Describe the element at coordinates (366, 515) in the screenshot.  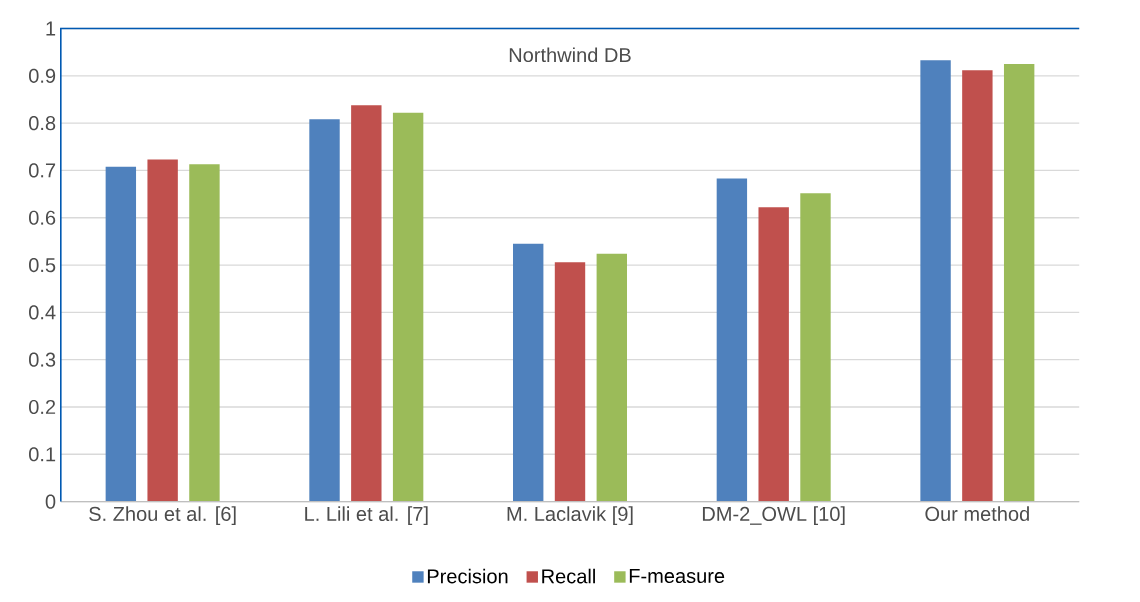
I see `x-tick-label: L. Lili et al. [7]` at that location.